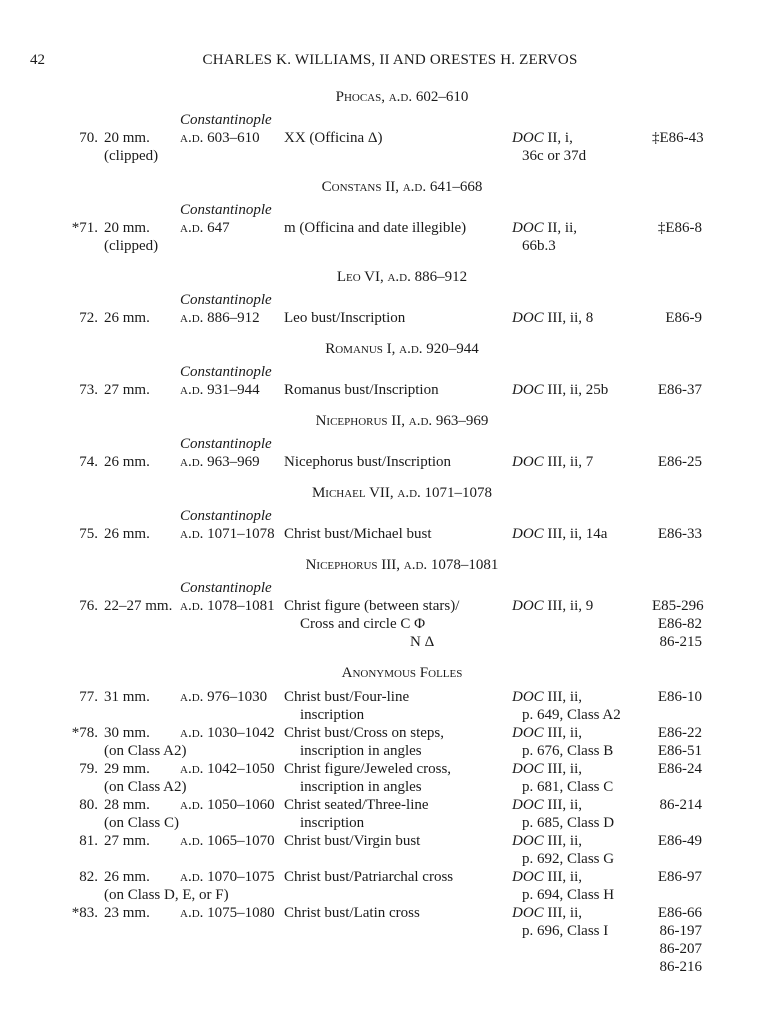 This screenshot has width=780, height=1024. Describe the element at coordinates (683, 318) in the screenshot. I see `inventory-number: E86-9` at that location.